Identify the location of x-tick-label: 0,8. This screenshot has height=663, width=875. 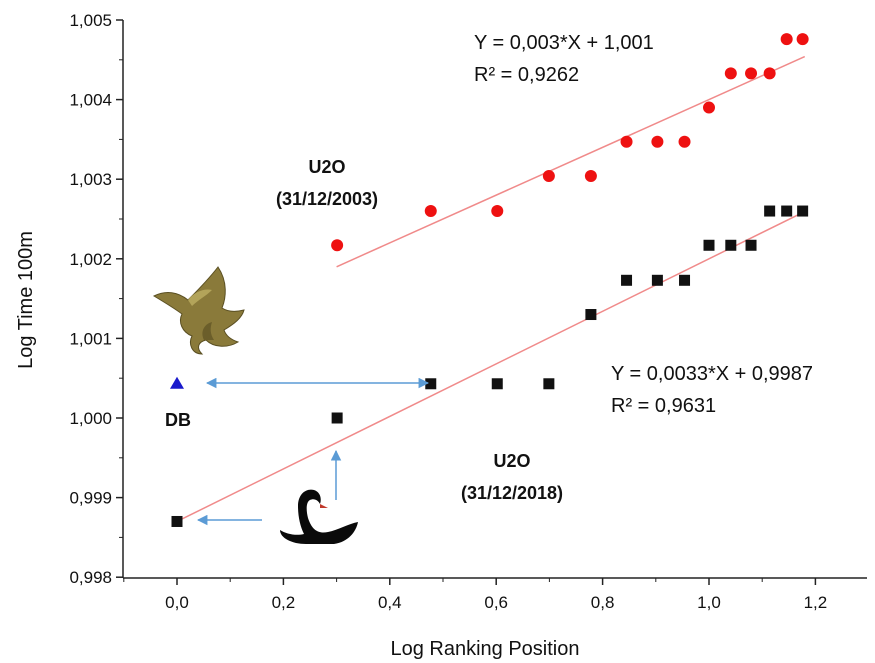
(603, 602).